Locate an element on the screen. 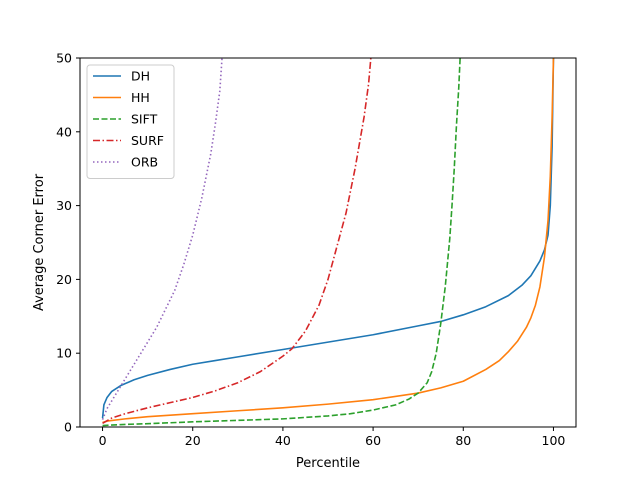  y-tick-label: 30 is located at coordinates (64, 205).